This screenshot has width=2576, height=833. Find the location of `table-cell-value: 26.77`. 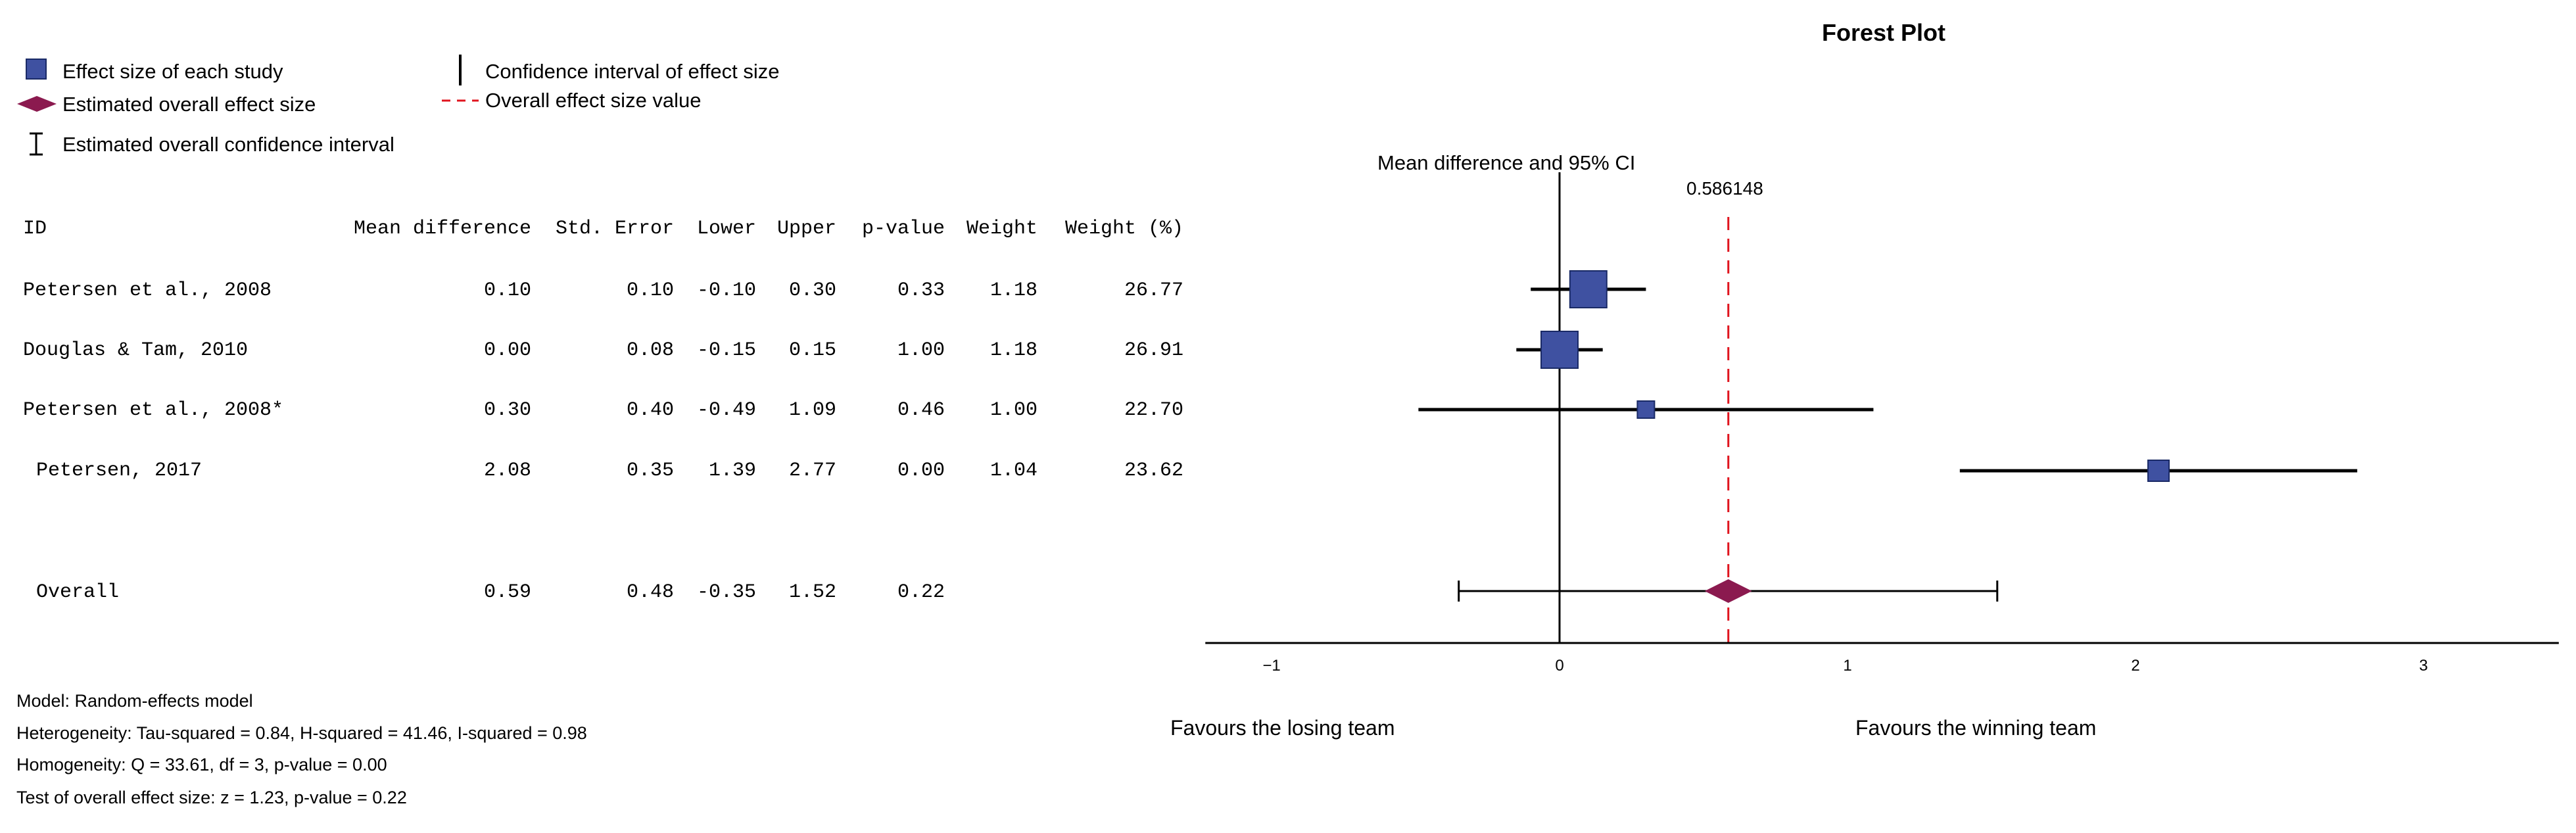

table-cell-value: 26.77 is located at coordinates (1154, 290).